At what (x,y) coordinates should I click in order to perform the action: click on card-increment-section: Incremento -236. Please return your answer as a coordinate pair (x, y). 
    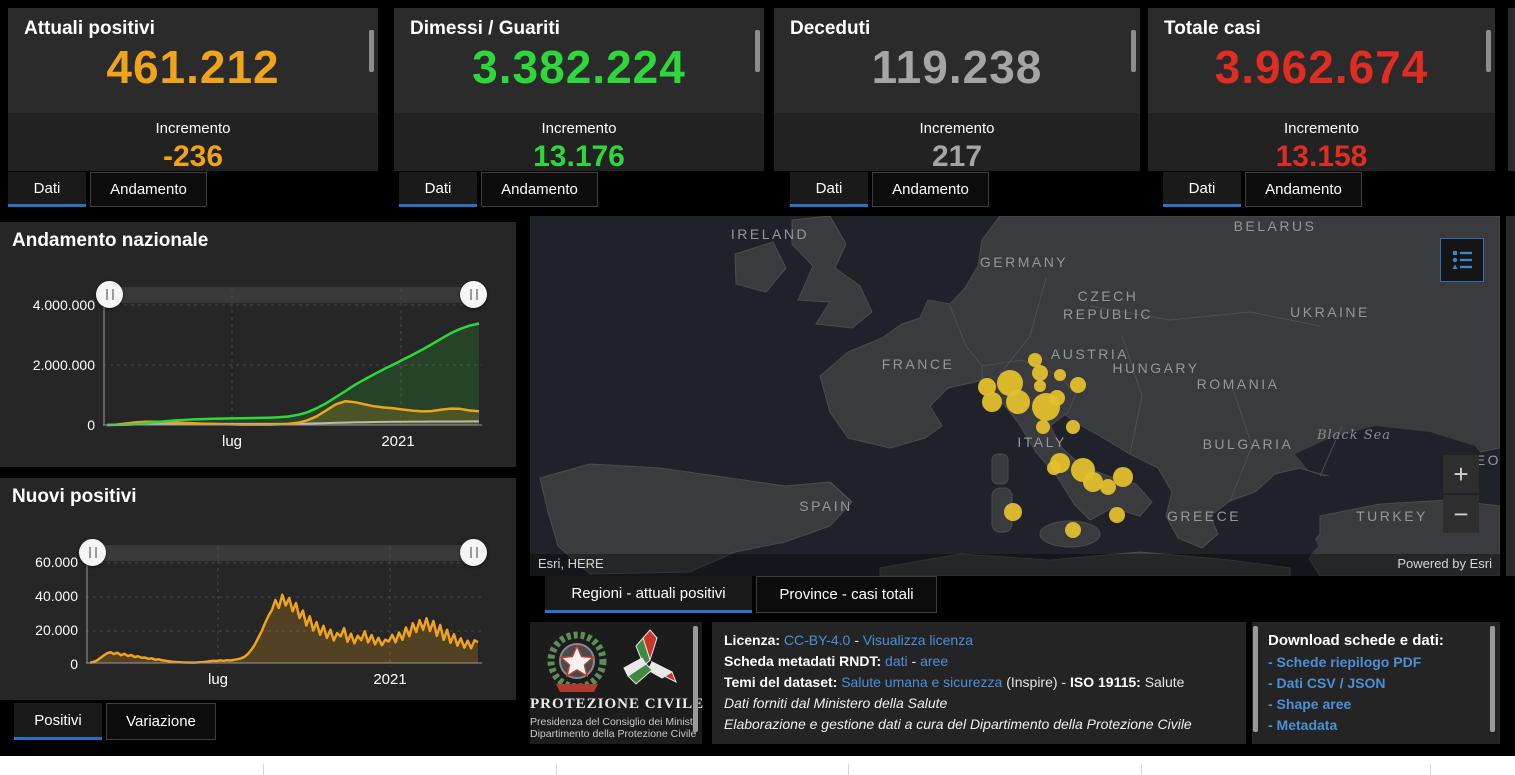
    Looking at the image, I should click on (193, 142).